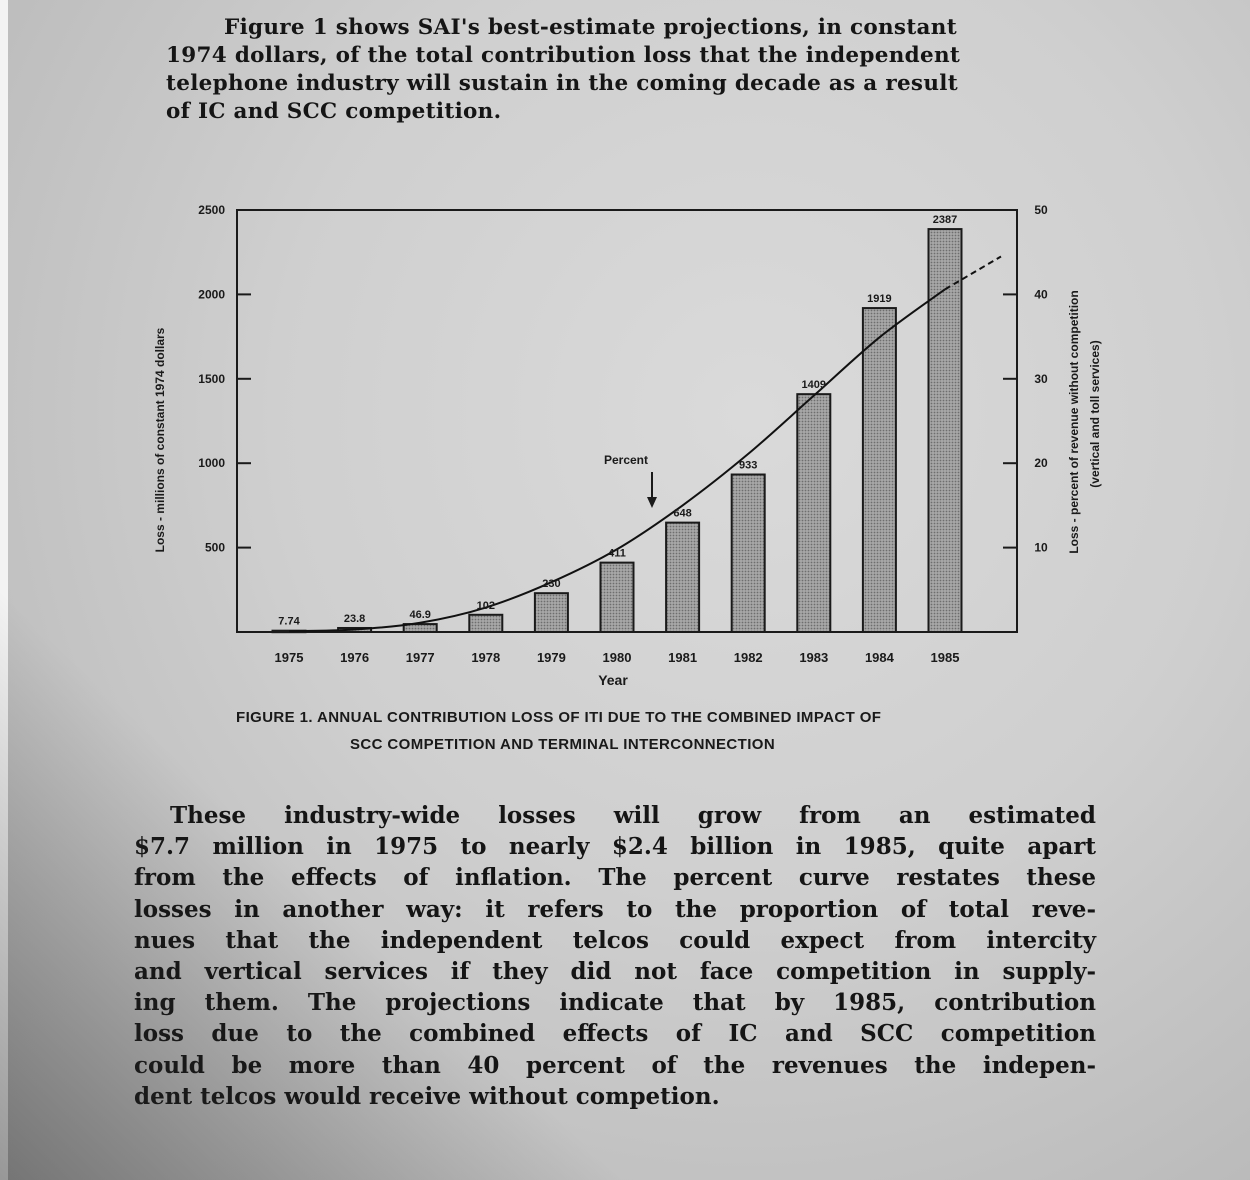  I want to click on bar-value-label: 102, so click(486, 606).